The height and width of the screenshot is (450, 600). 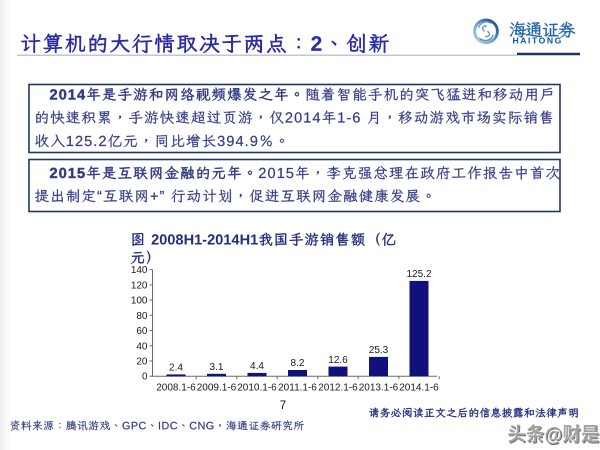 What do you see at coordinates (139, 285) in the screenshot?
I see `svg-text: 120` at bounding box center [139, 285].